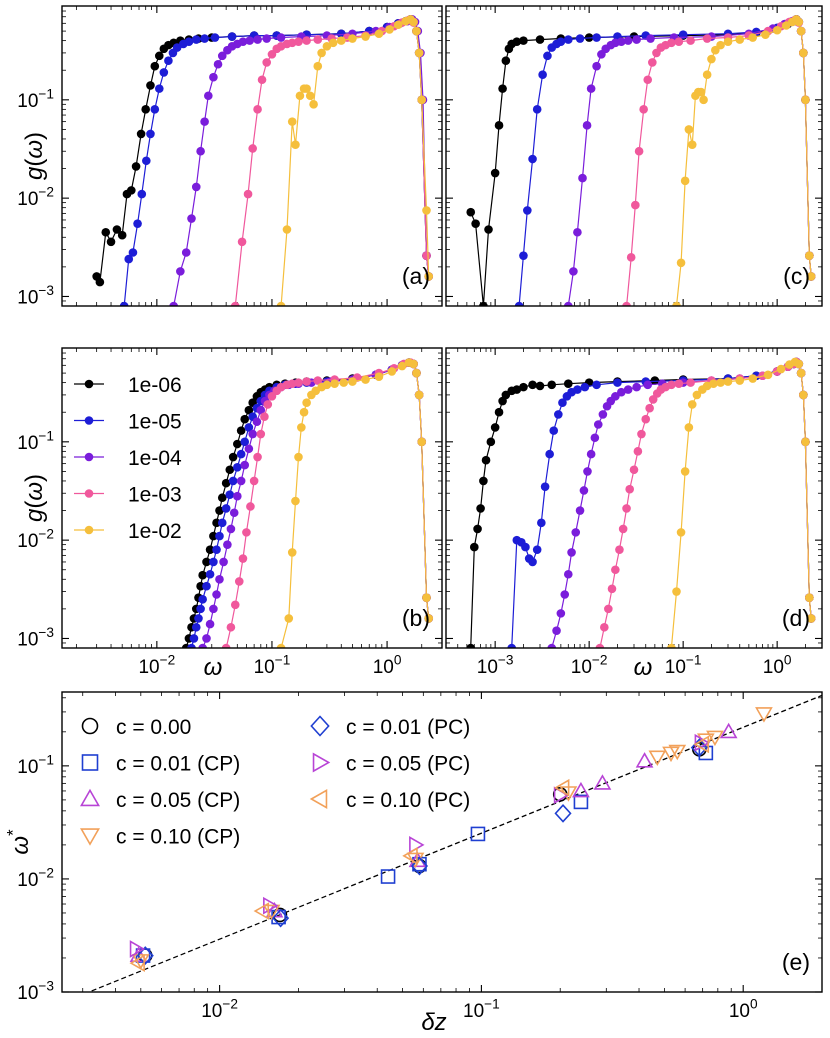  Describe the element at coordinates (20, 845) in the screenshot. I see `y-axis-label-char-0: ω` at that location.